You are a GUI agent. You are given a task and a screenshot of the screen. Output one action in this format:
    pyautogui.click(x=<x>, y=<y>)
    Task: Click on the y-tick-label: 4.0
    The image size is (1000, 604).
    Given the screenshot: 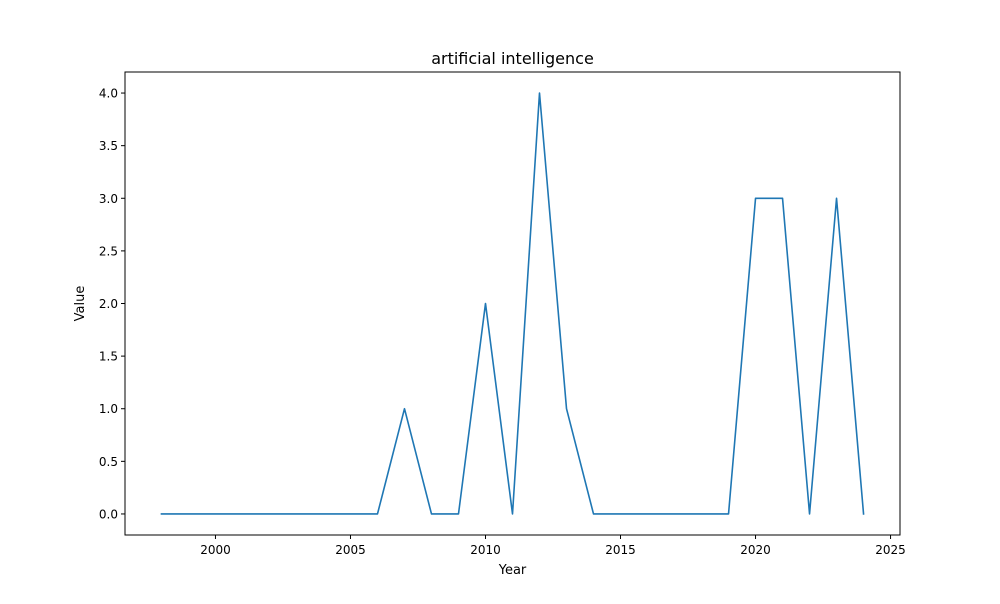 What is the action you would take?
    pyautogui.click(x=108, y=94)
    